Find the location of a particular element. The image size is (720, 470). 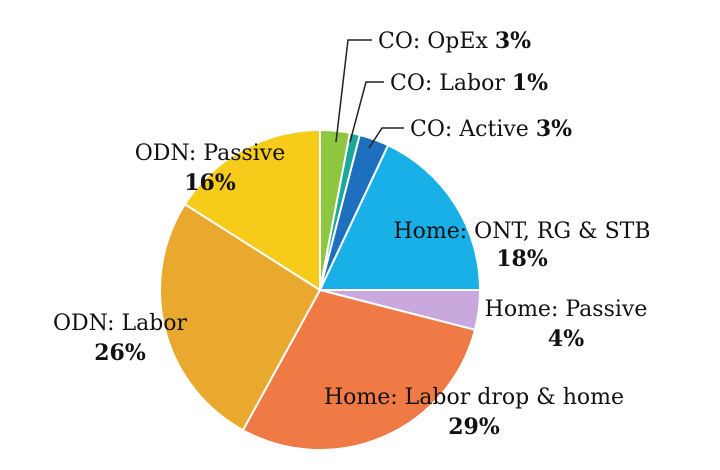

pie-slice-odn-passive is located at coordinates (252, 210).